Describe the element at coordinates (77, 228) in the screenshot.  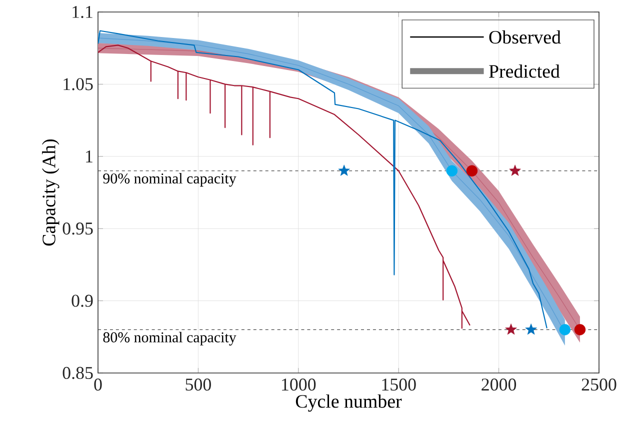
I see `y-tick-label: 0.95` at that location.